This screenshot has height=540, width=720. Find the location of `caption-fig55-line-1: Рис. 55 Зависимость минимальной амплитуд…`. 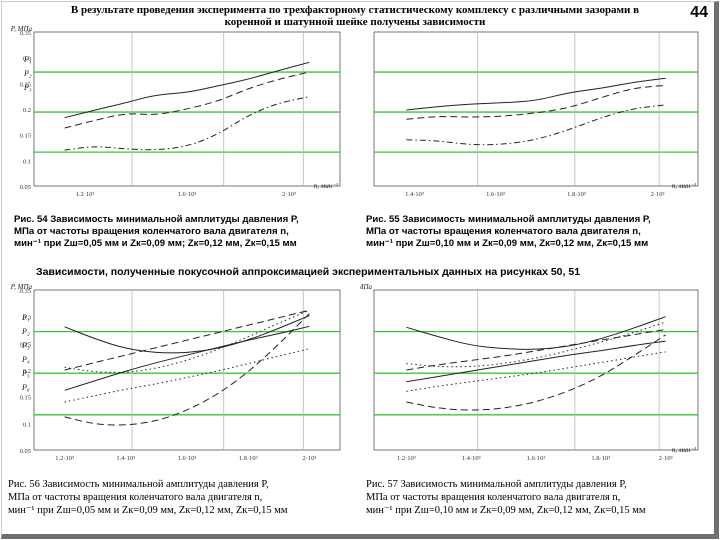

caption-fig55-line-1: Рис. 55 Зависимость минимальной амплитуд… is located at coordinates (508, 219).